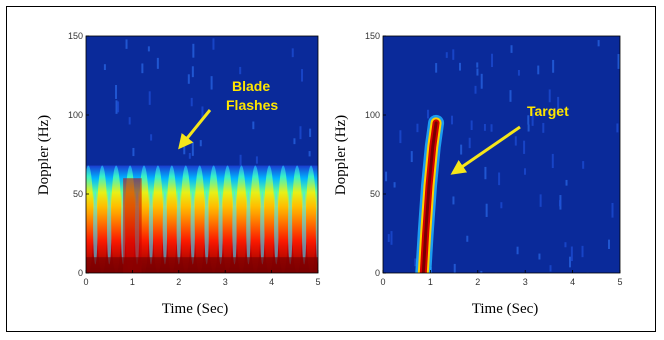 Image resolution: width=664 pixels, height=340 pixels. I want to click on annotation-text: Flashes, so click(252, 105).